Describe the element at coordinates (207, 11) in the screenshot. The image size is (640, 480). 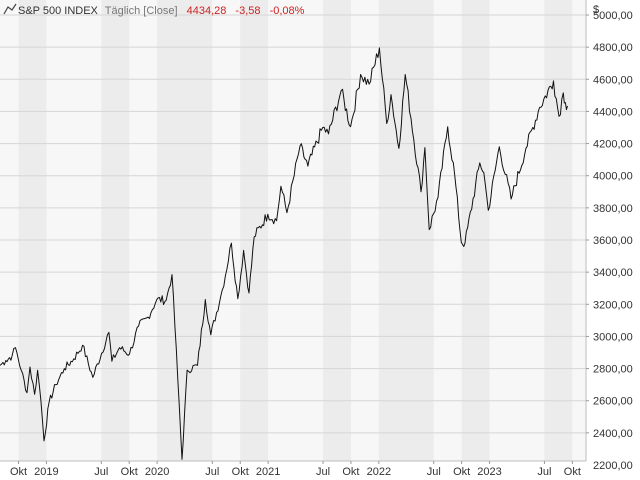
I see `last-price: 4434,28` at that location.